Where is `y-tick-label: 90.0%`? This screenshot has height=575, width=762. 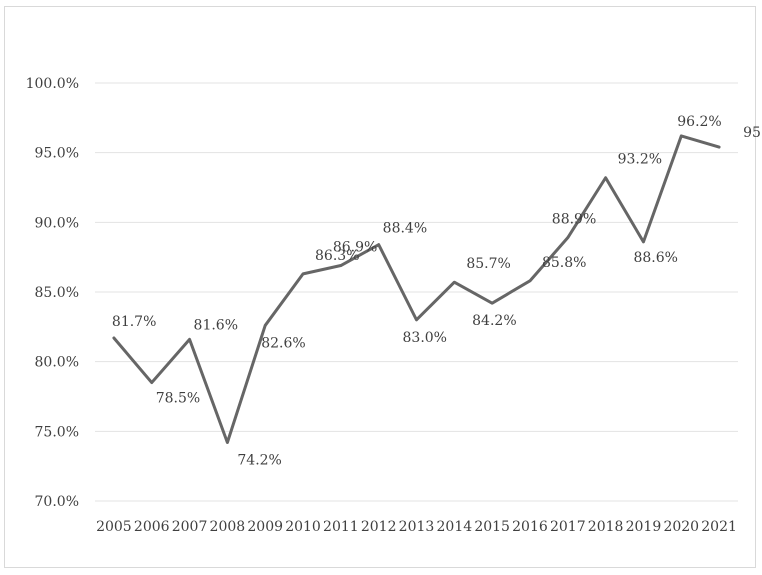 y-tick-label: 90.0% is located at coordinates (57, 223).